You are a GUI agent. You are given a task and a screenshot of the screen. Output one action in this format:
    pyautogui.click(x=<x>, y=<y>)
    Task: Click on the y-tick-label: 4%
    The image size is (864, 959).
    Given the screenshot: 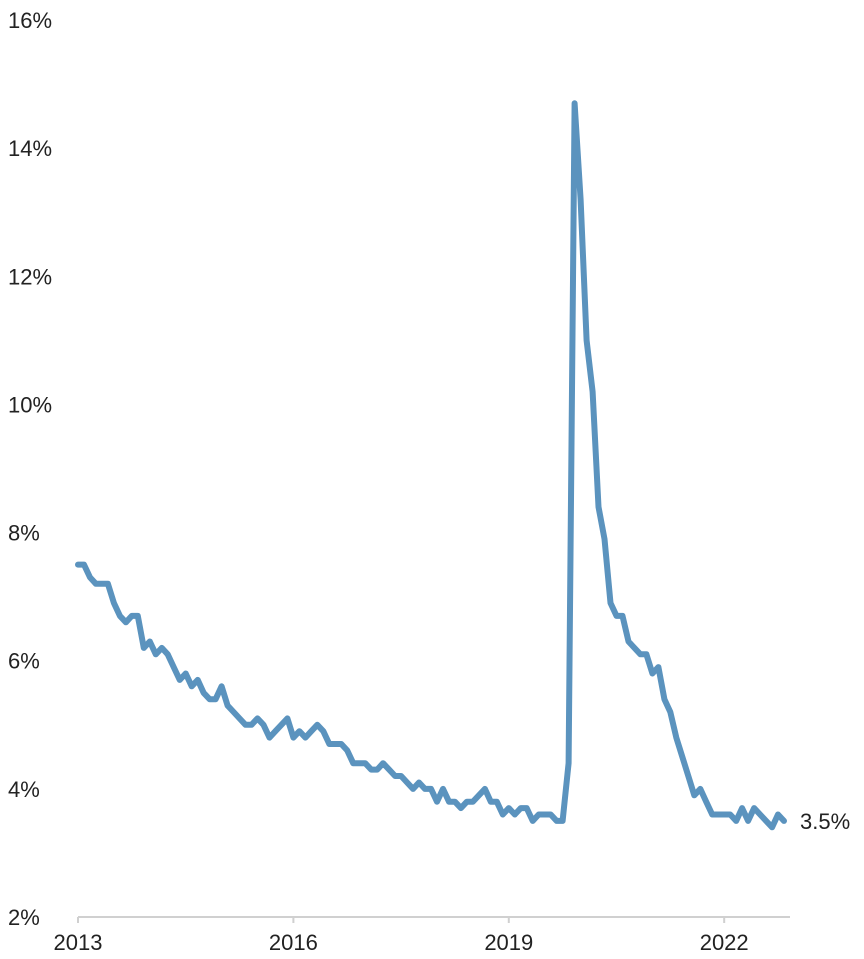 What is the action you would take?
    pyautogui.click(x=24, y=789)
    